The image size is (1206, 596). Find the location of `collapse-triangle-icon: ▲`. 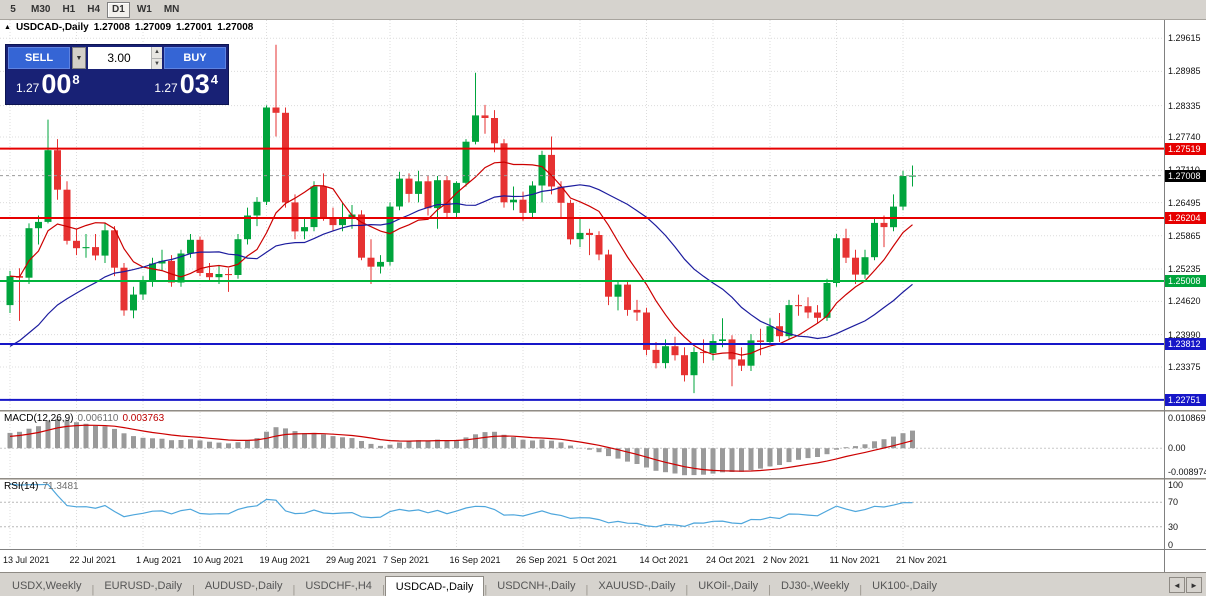

collapse-triangle-icon: ▲ is located at coordinates (7, 27).